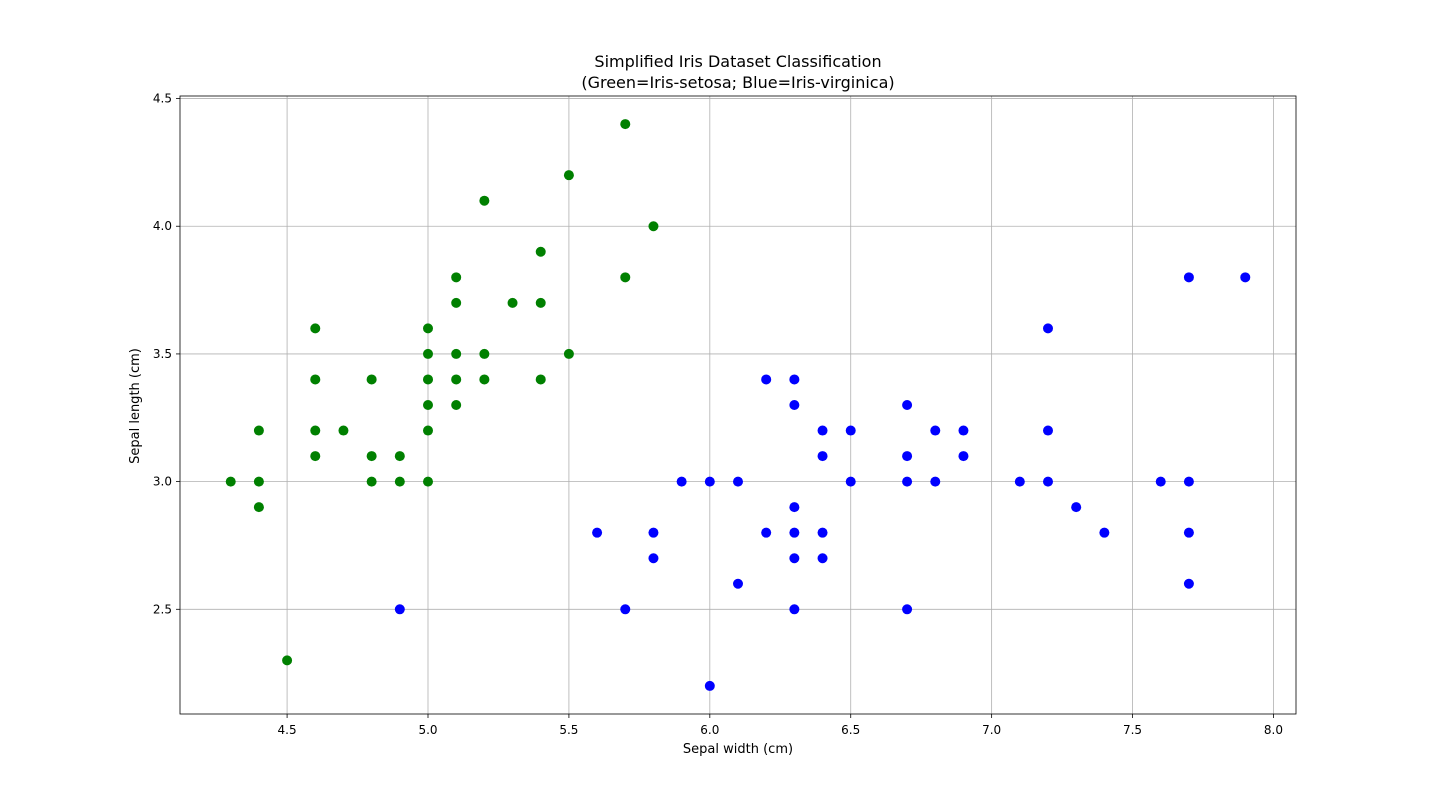 This screenshot has width=1440, height=802. Describe the element at coordinates (287, 730) in the screenshot. I see `x-tick-label: 4.5` at that location.